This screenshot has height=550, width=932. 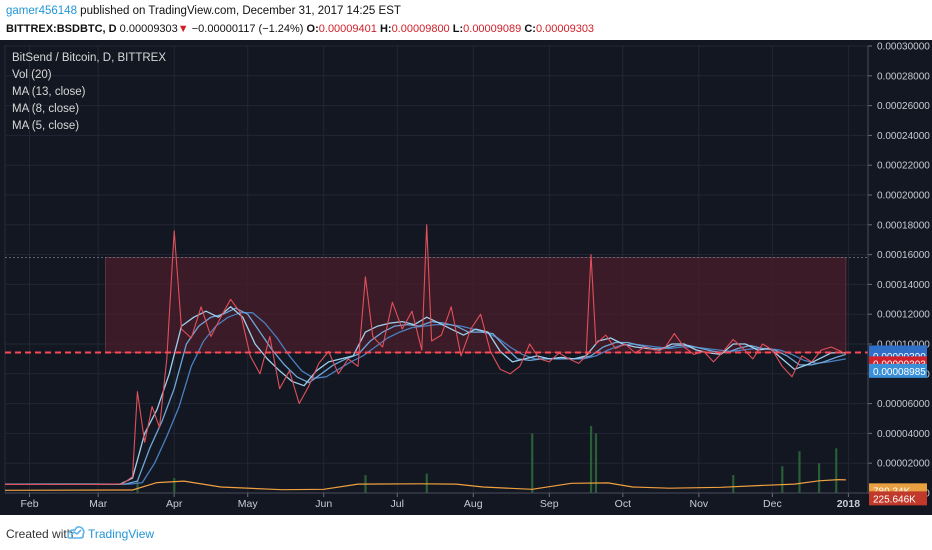 I want to click on close-label: C:, so click(x=530, y=29).